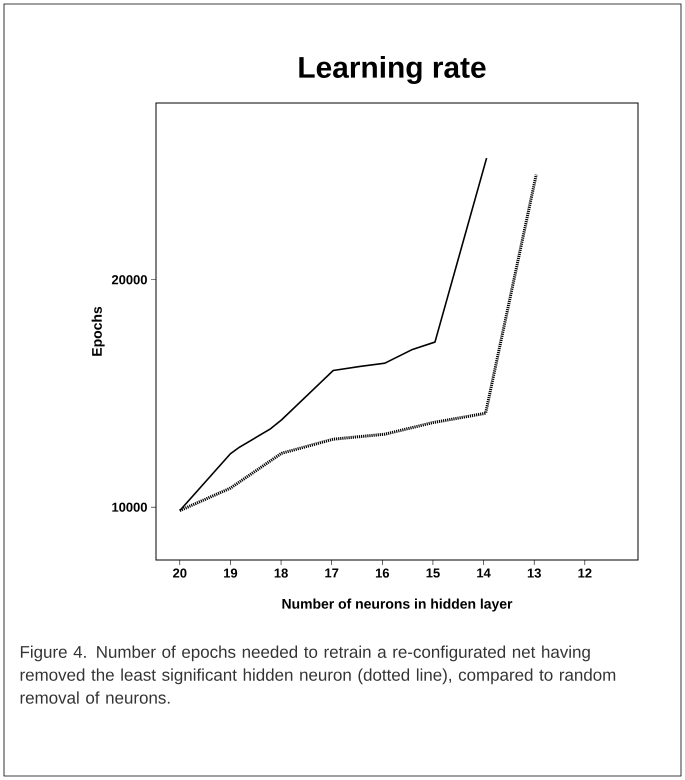 The image size is (685, 780). What do you see at coordinates (318, 675) in the screenshot?
I see `caption: Figure 4. Number of epochs needed to retrain a re-configurated net having removed the least significant hidden neuron (dotted line), compared to random removal of neurons.` at bounding box center [318, 675].